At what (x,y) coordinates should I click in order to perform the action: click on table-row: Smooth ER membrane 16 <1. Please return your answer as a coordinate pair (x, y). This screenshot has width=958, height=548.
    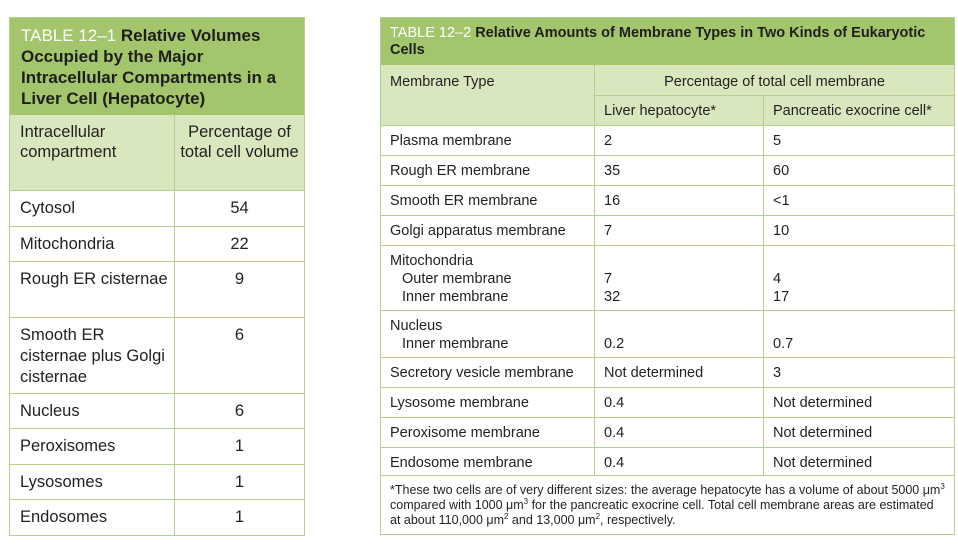
    Looking at the image, I should click on (667, 201).